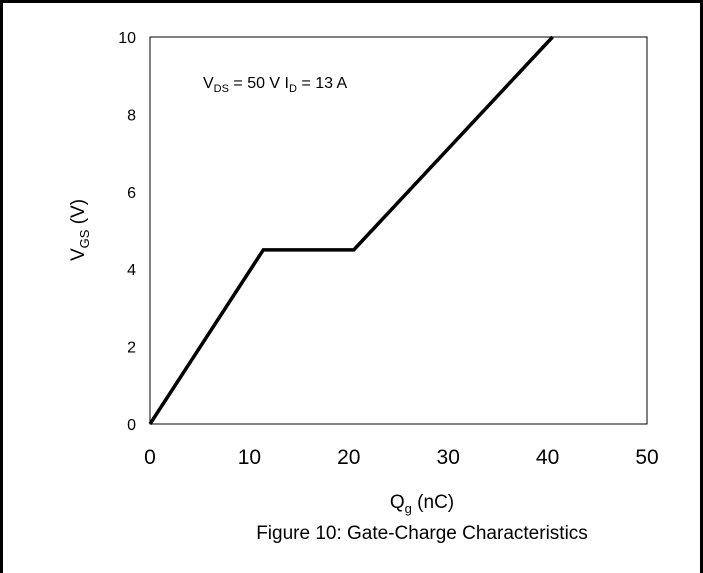 The height and width of the screenshot is (573, 703). Describe the element at coordinates (408, 508) in the screenshot. I see `x-axis-subscript: g` at that location.